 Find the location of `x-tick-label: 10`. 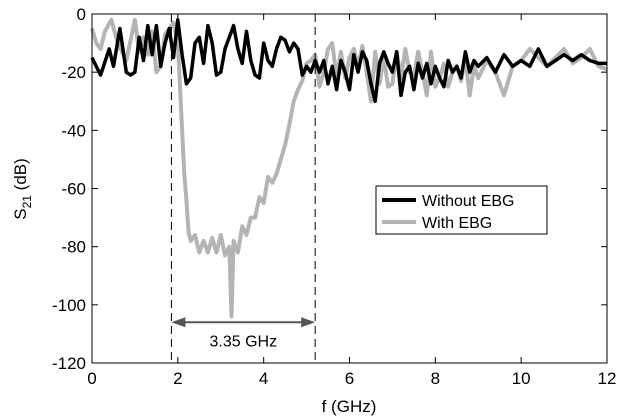

x-tick-label: 10 is located at coordinates (521, 378).